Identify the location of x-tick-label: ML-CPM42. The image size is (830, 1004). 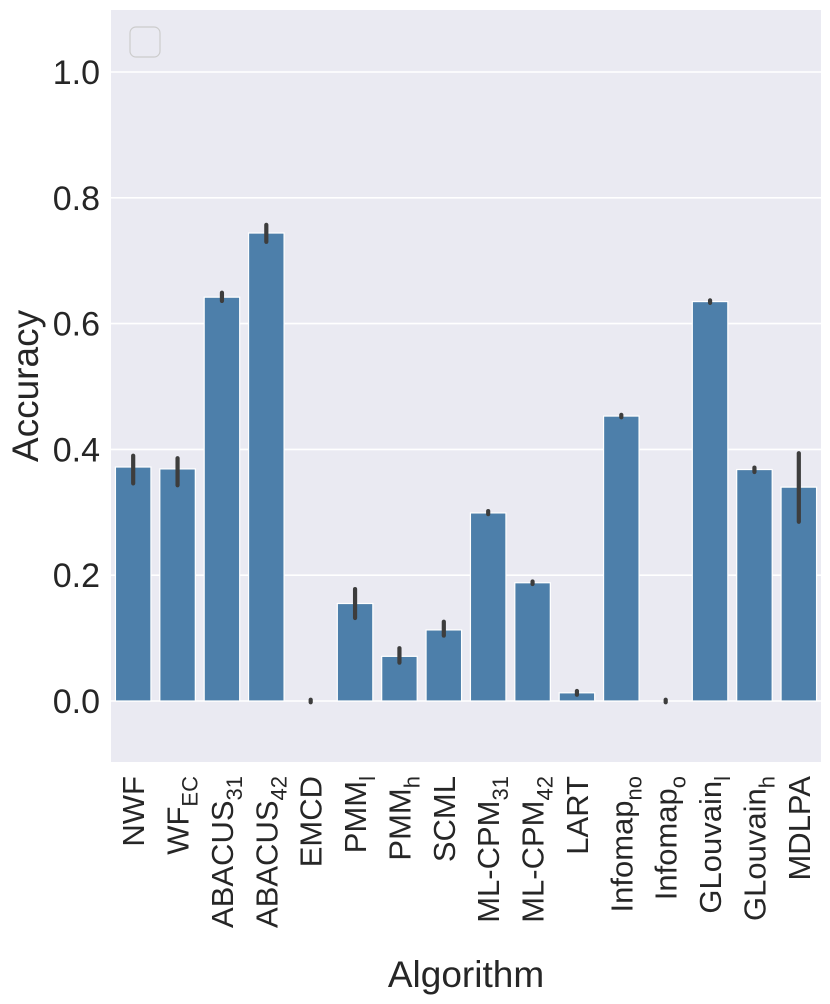
(537, 849).